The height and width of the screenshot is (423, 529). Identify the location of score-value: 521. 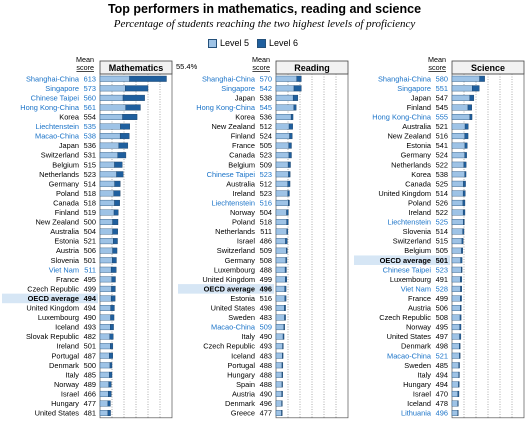
(442, 355).